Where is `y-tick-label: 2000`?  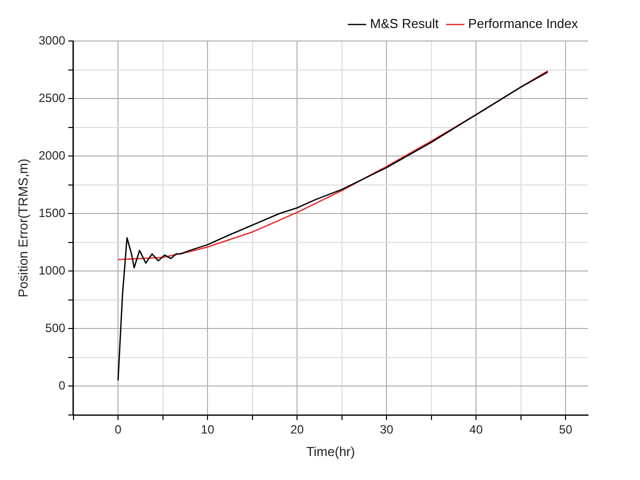 y-tick-label: 2000 is located at coordinates (52, 155).